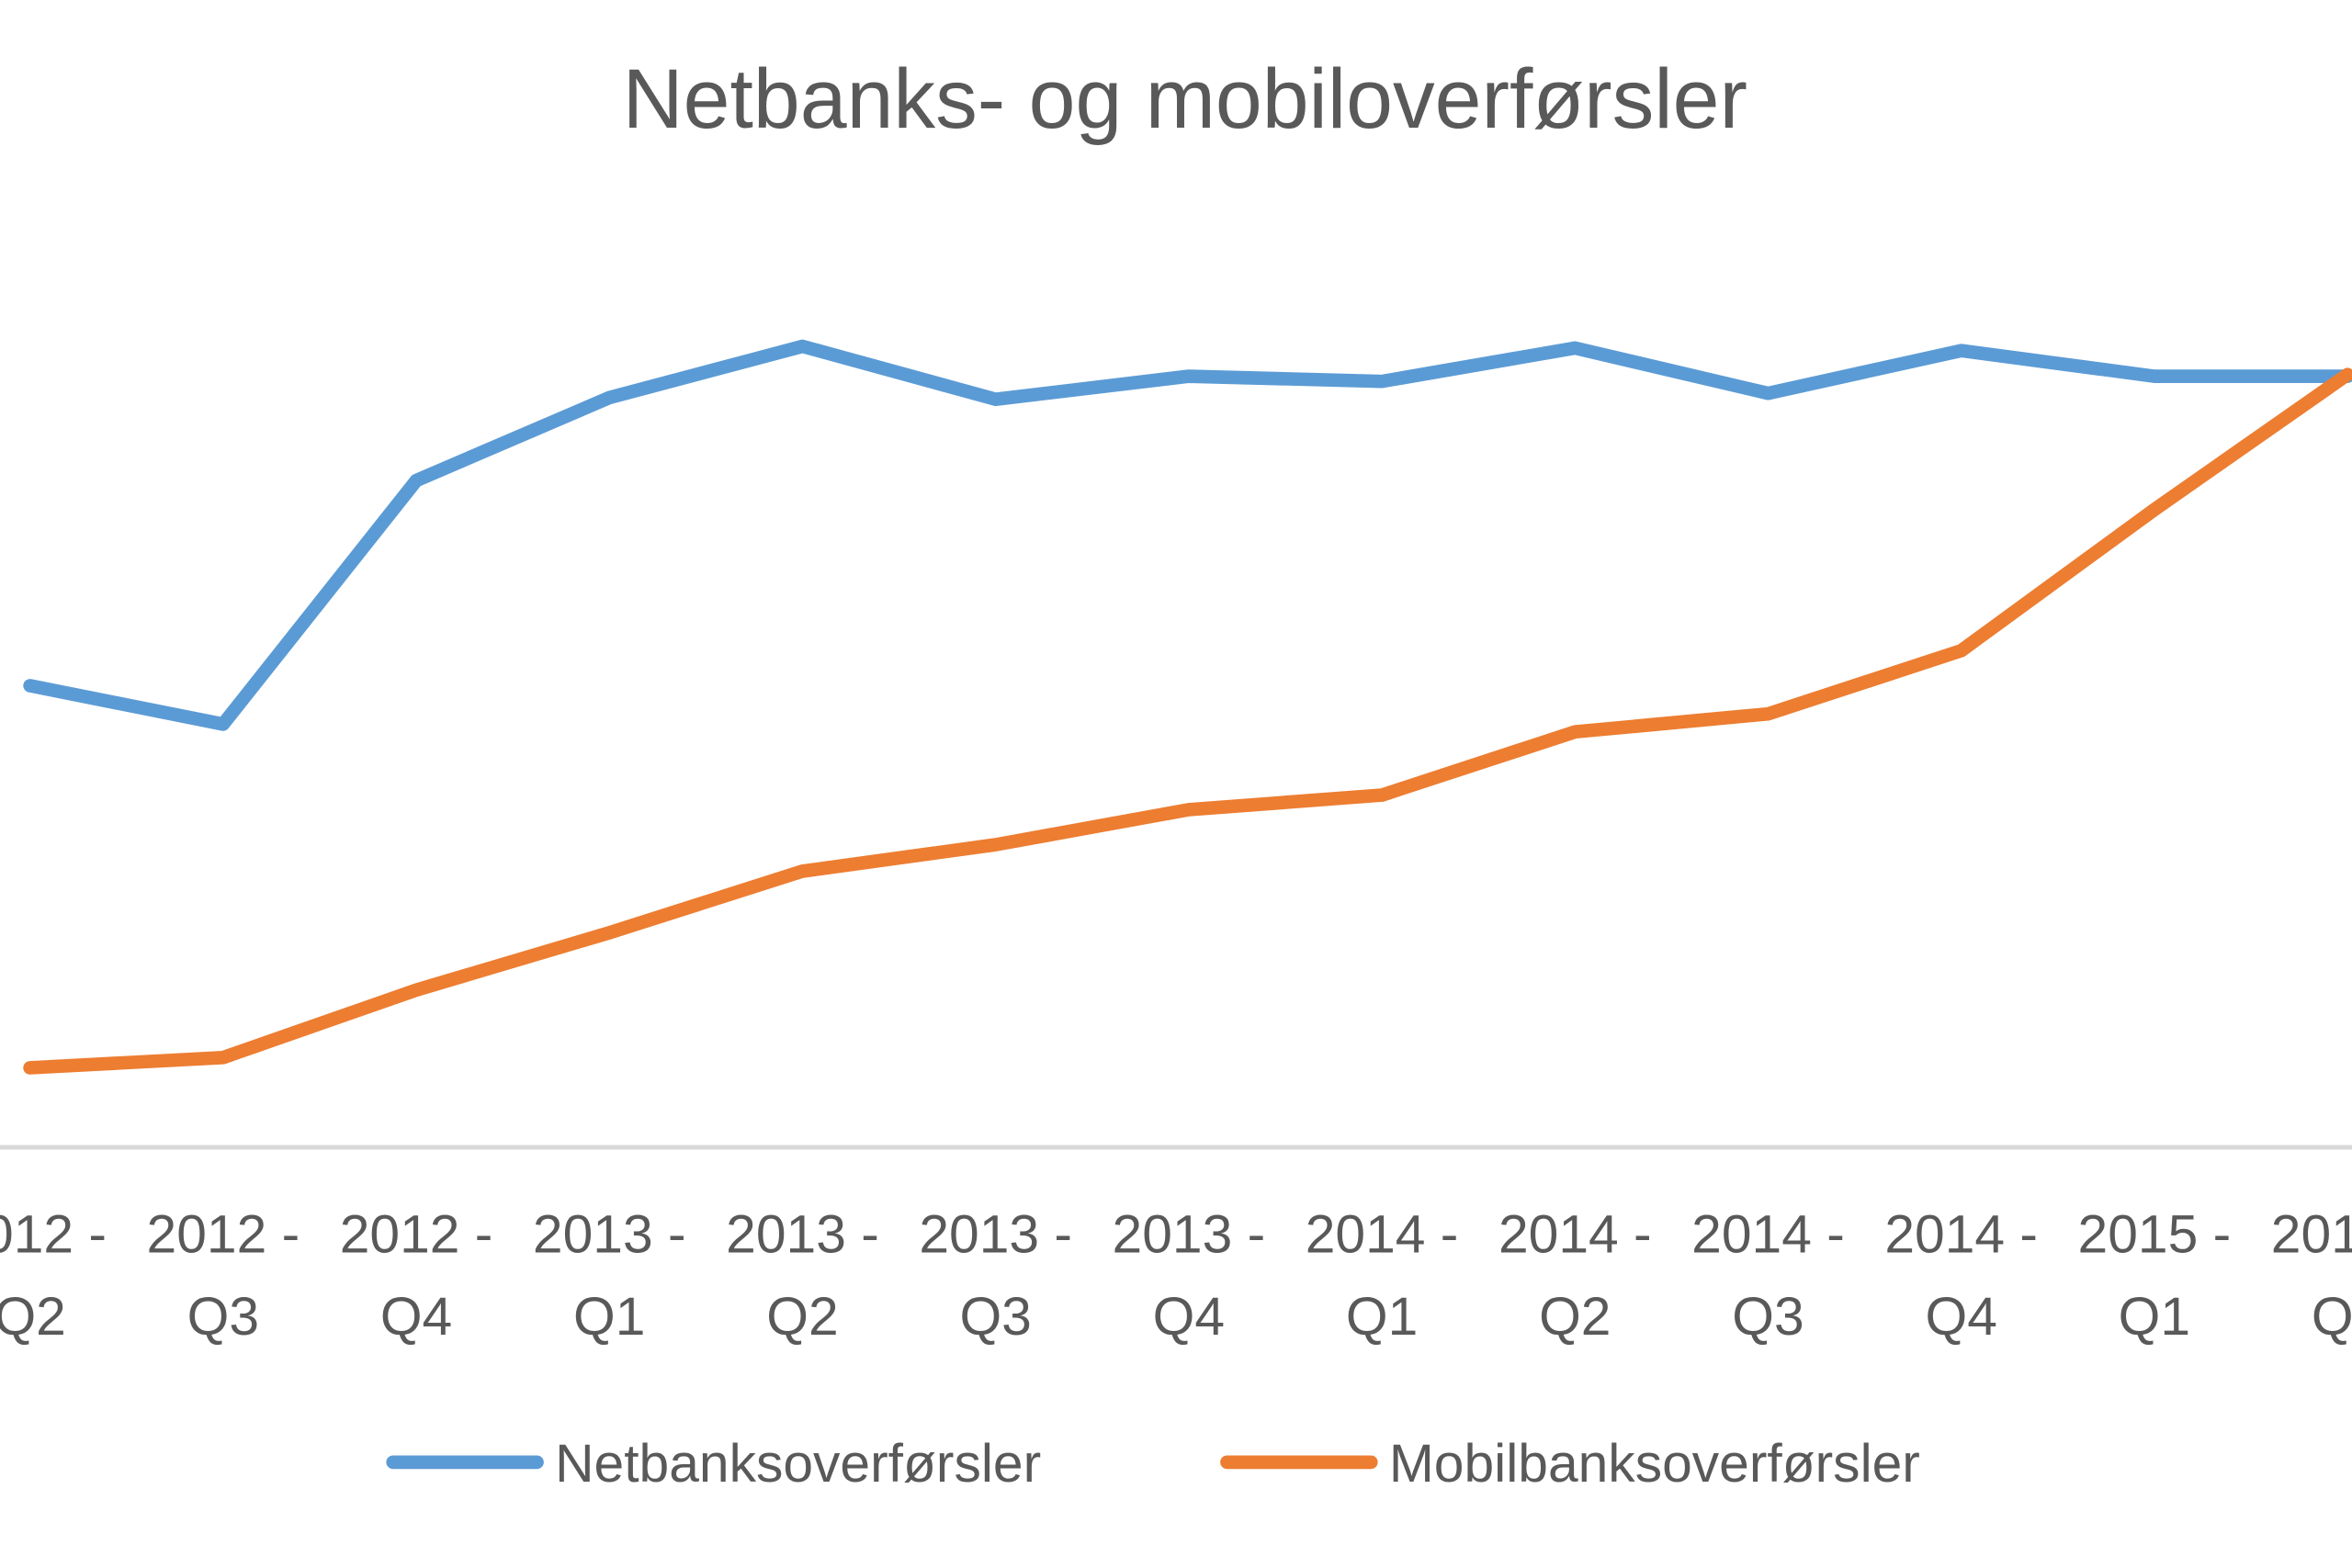 The width and height of the screenshot is (2352, 1568). What do you see at coordinates (1382, 1276) in the screenshot?
I see `x-tick-label: 2014 -Q1` at bounding box center [1382, 1276].